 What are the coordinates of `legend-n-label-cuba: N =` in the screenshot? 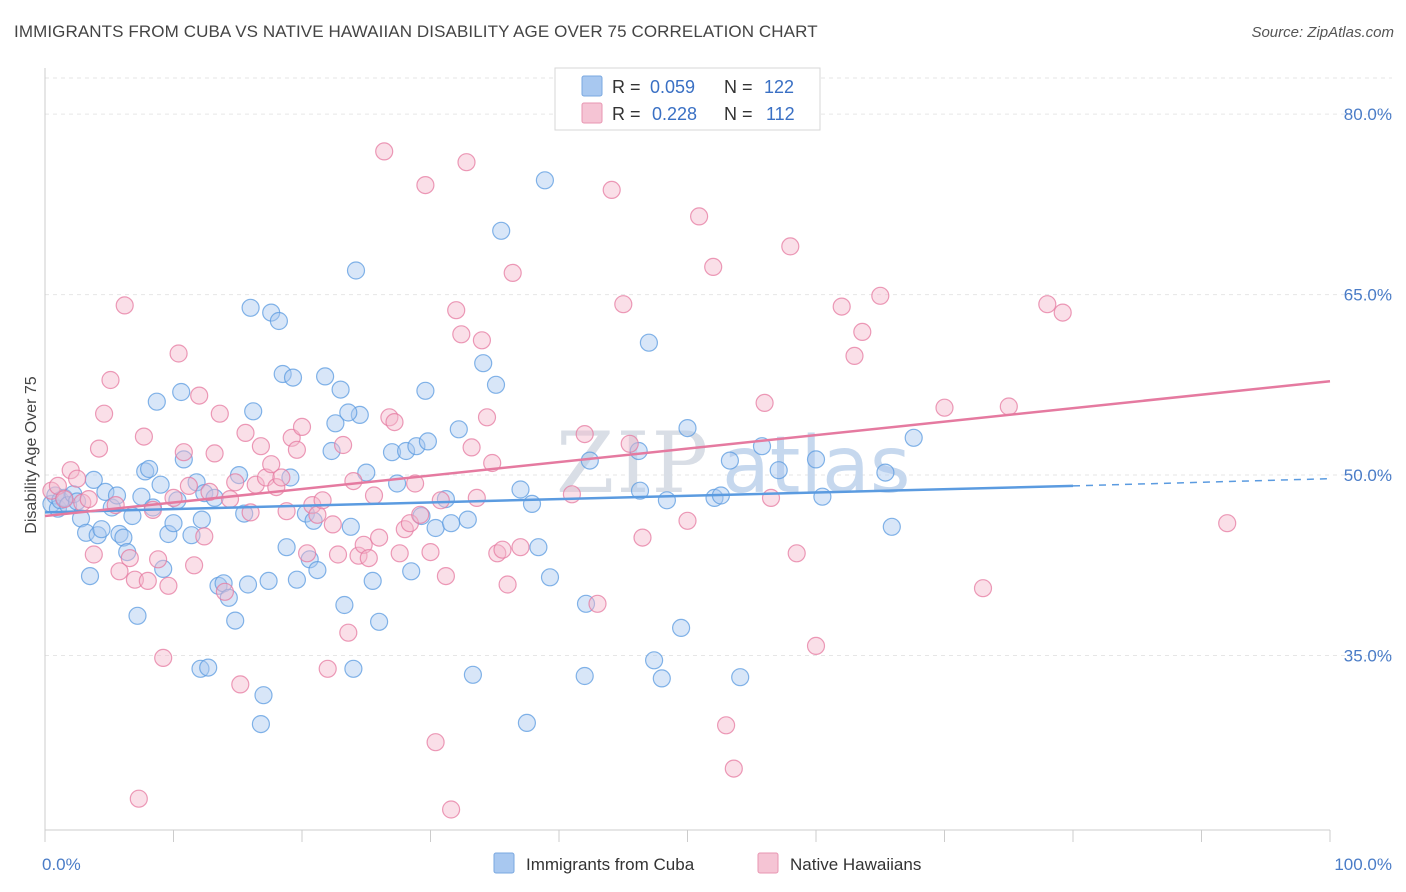 It's located at (738, 87).